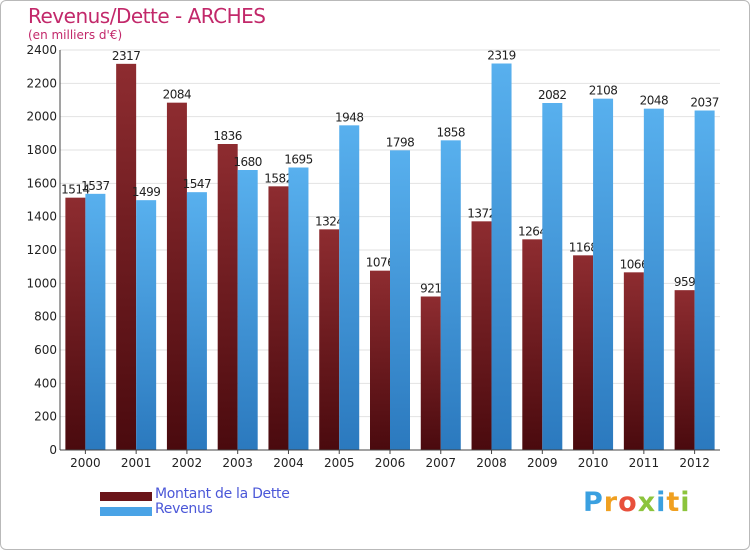 The width and height of the screenshot is (750, 550). I want to click on data-label-revenus: 2048, so click(654, 101).